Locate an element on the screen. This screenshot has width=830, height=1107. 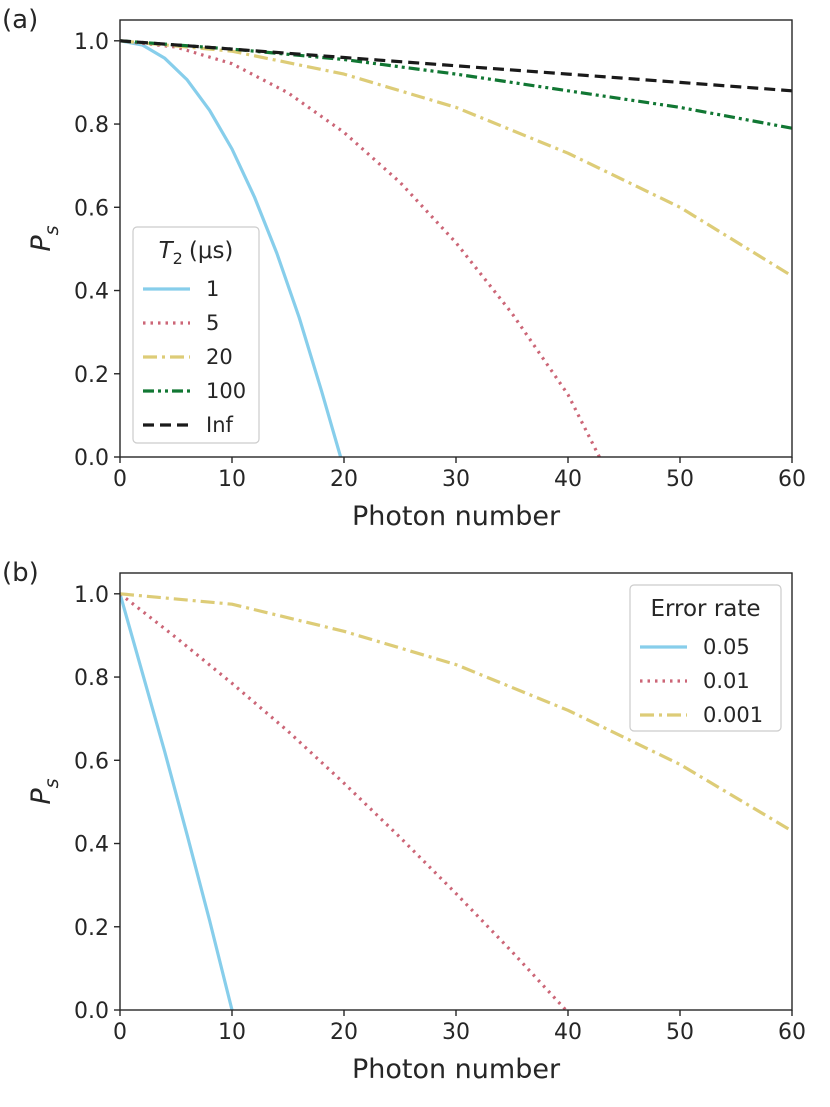
legend-title: Error rate is located at coordinates (705, 609).